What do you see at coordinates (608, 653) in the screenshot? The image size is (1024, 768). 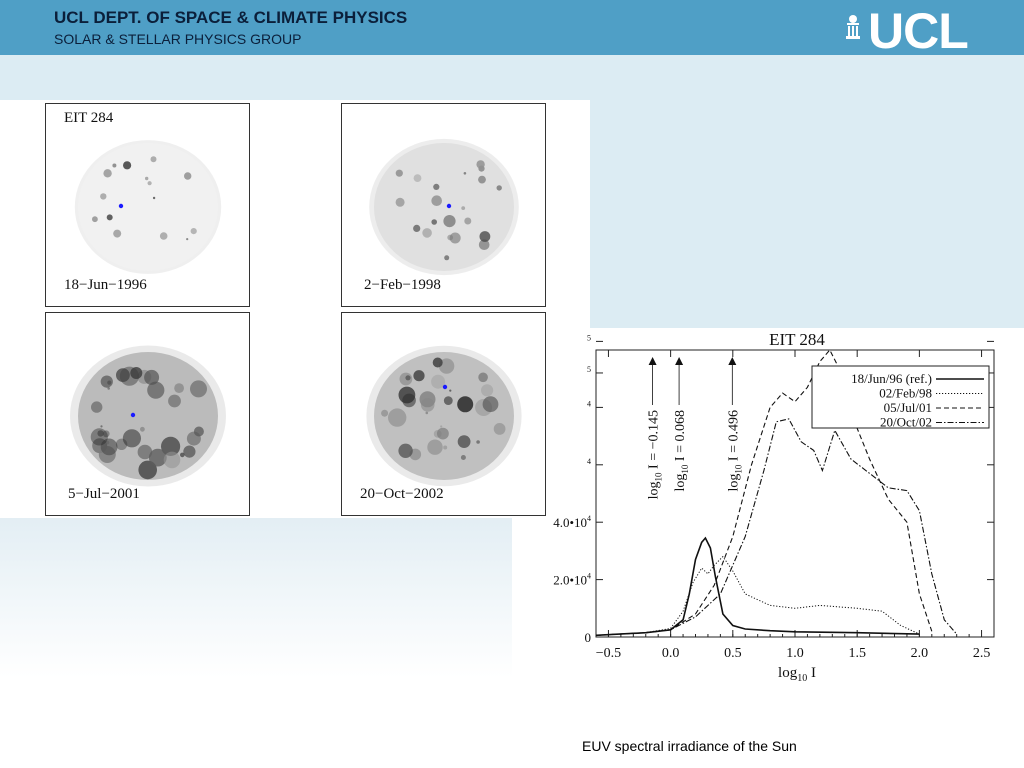 I see `x-tick-label: −0.5` at bounding box center [608, 653].